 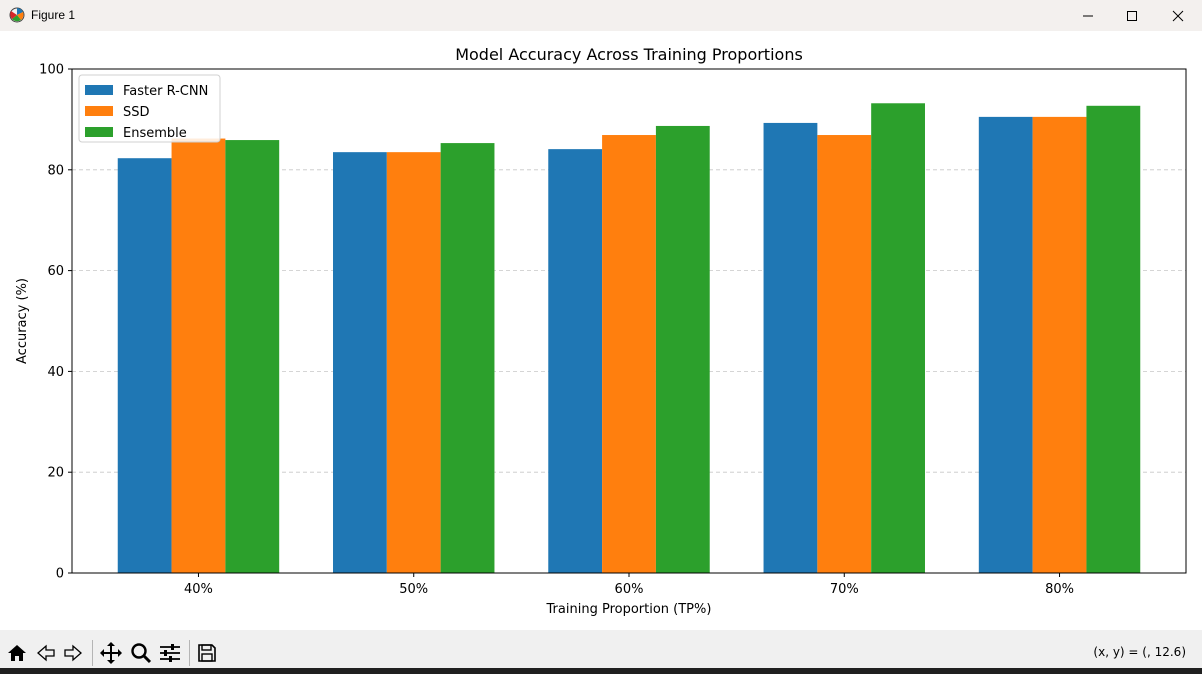 I want to click on minimize-button, so click(x=1088, y=15).